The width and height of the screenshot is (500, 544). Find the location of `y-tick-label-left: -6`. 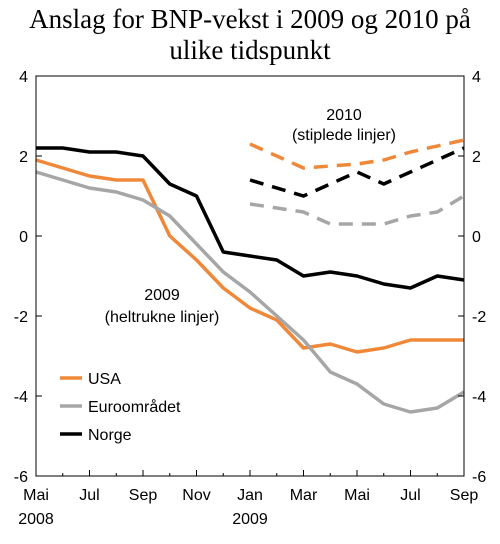

y-tick-label-left: -6 is located at coordinates (21, 477).